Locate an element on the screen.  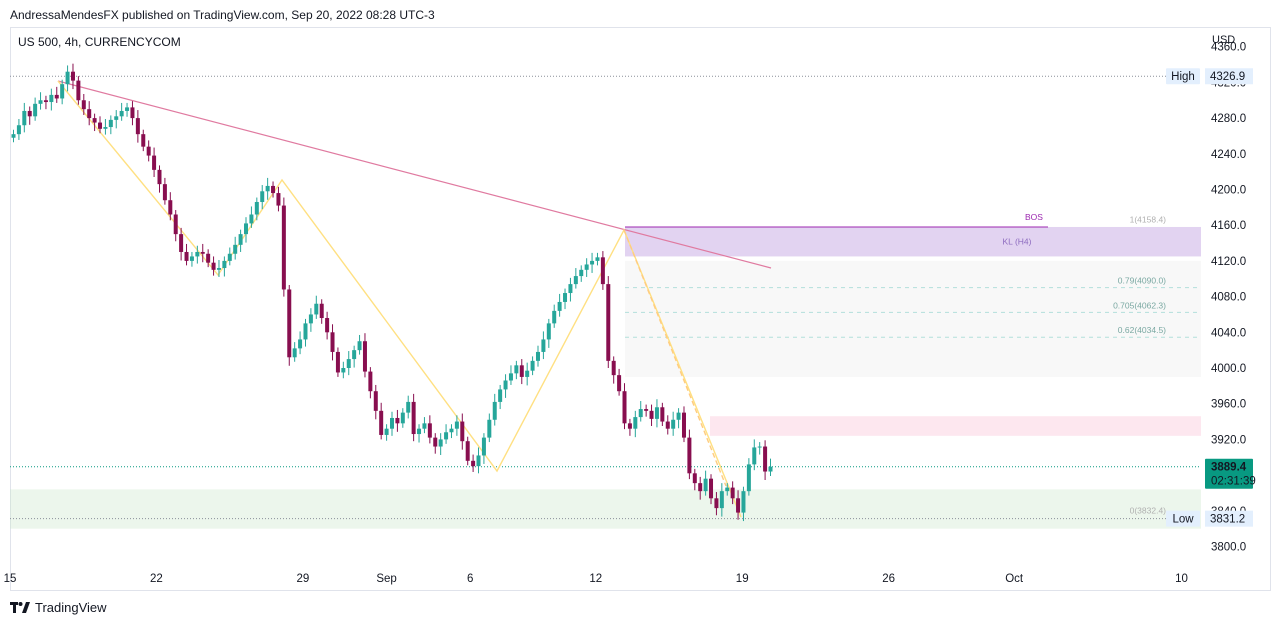
low-value-tag is located at coordinates (1229, 518).